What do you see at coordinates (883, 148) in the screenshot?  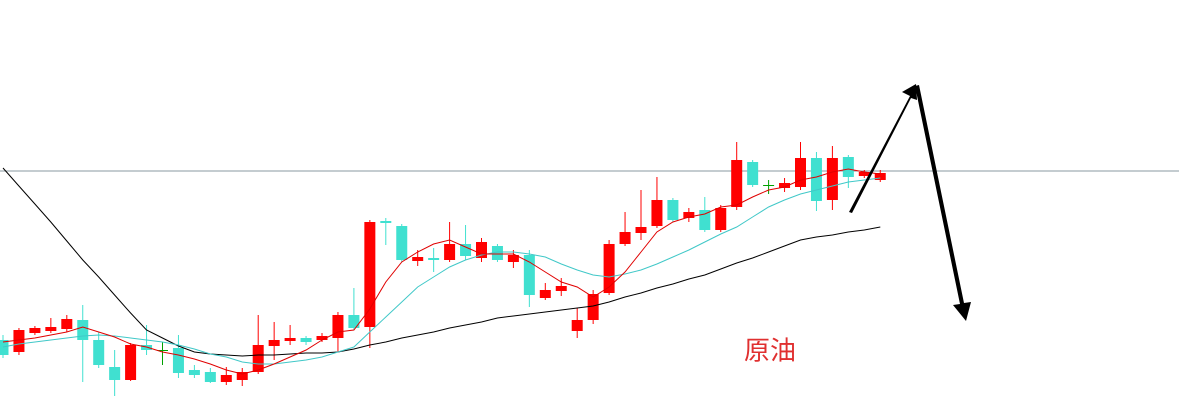 I see `arrow-up` at bounding box center [883, 148].